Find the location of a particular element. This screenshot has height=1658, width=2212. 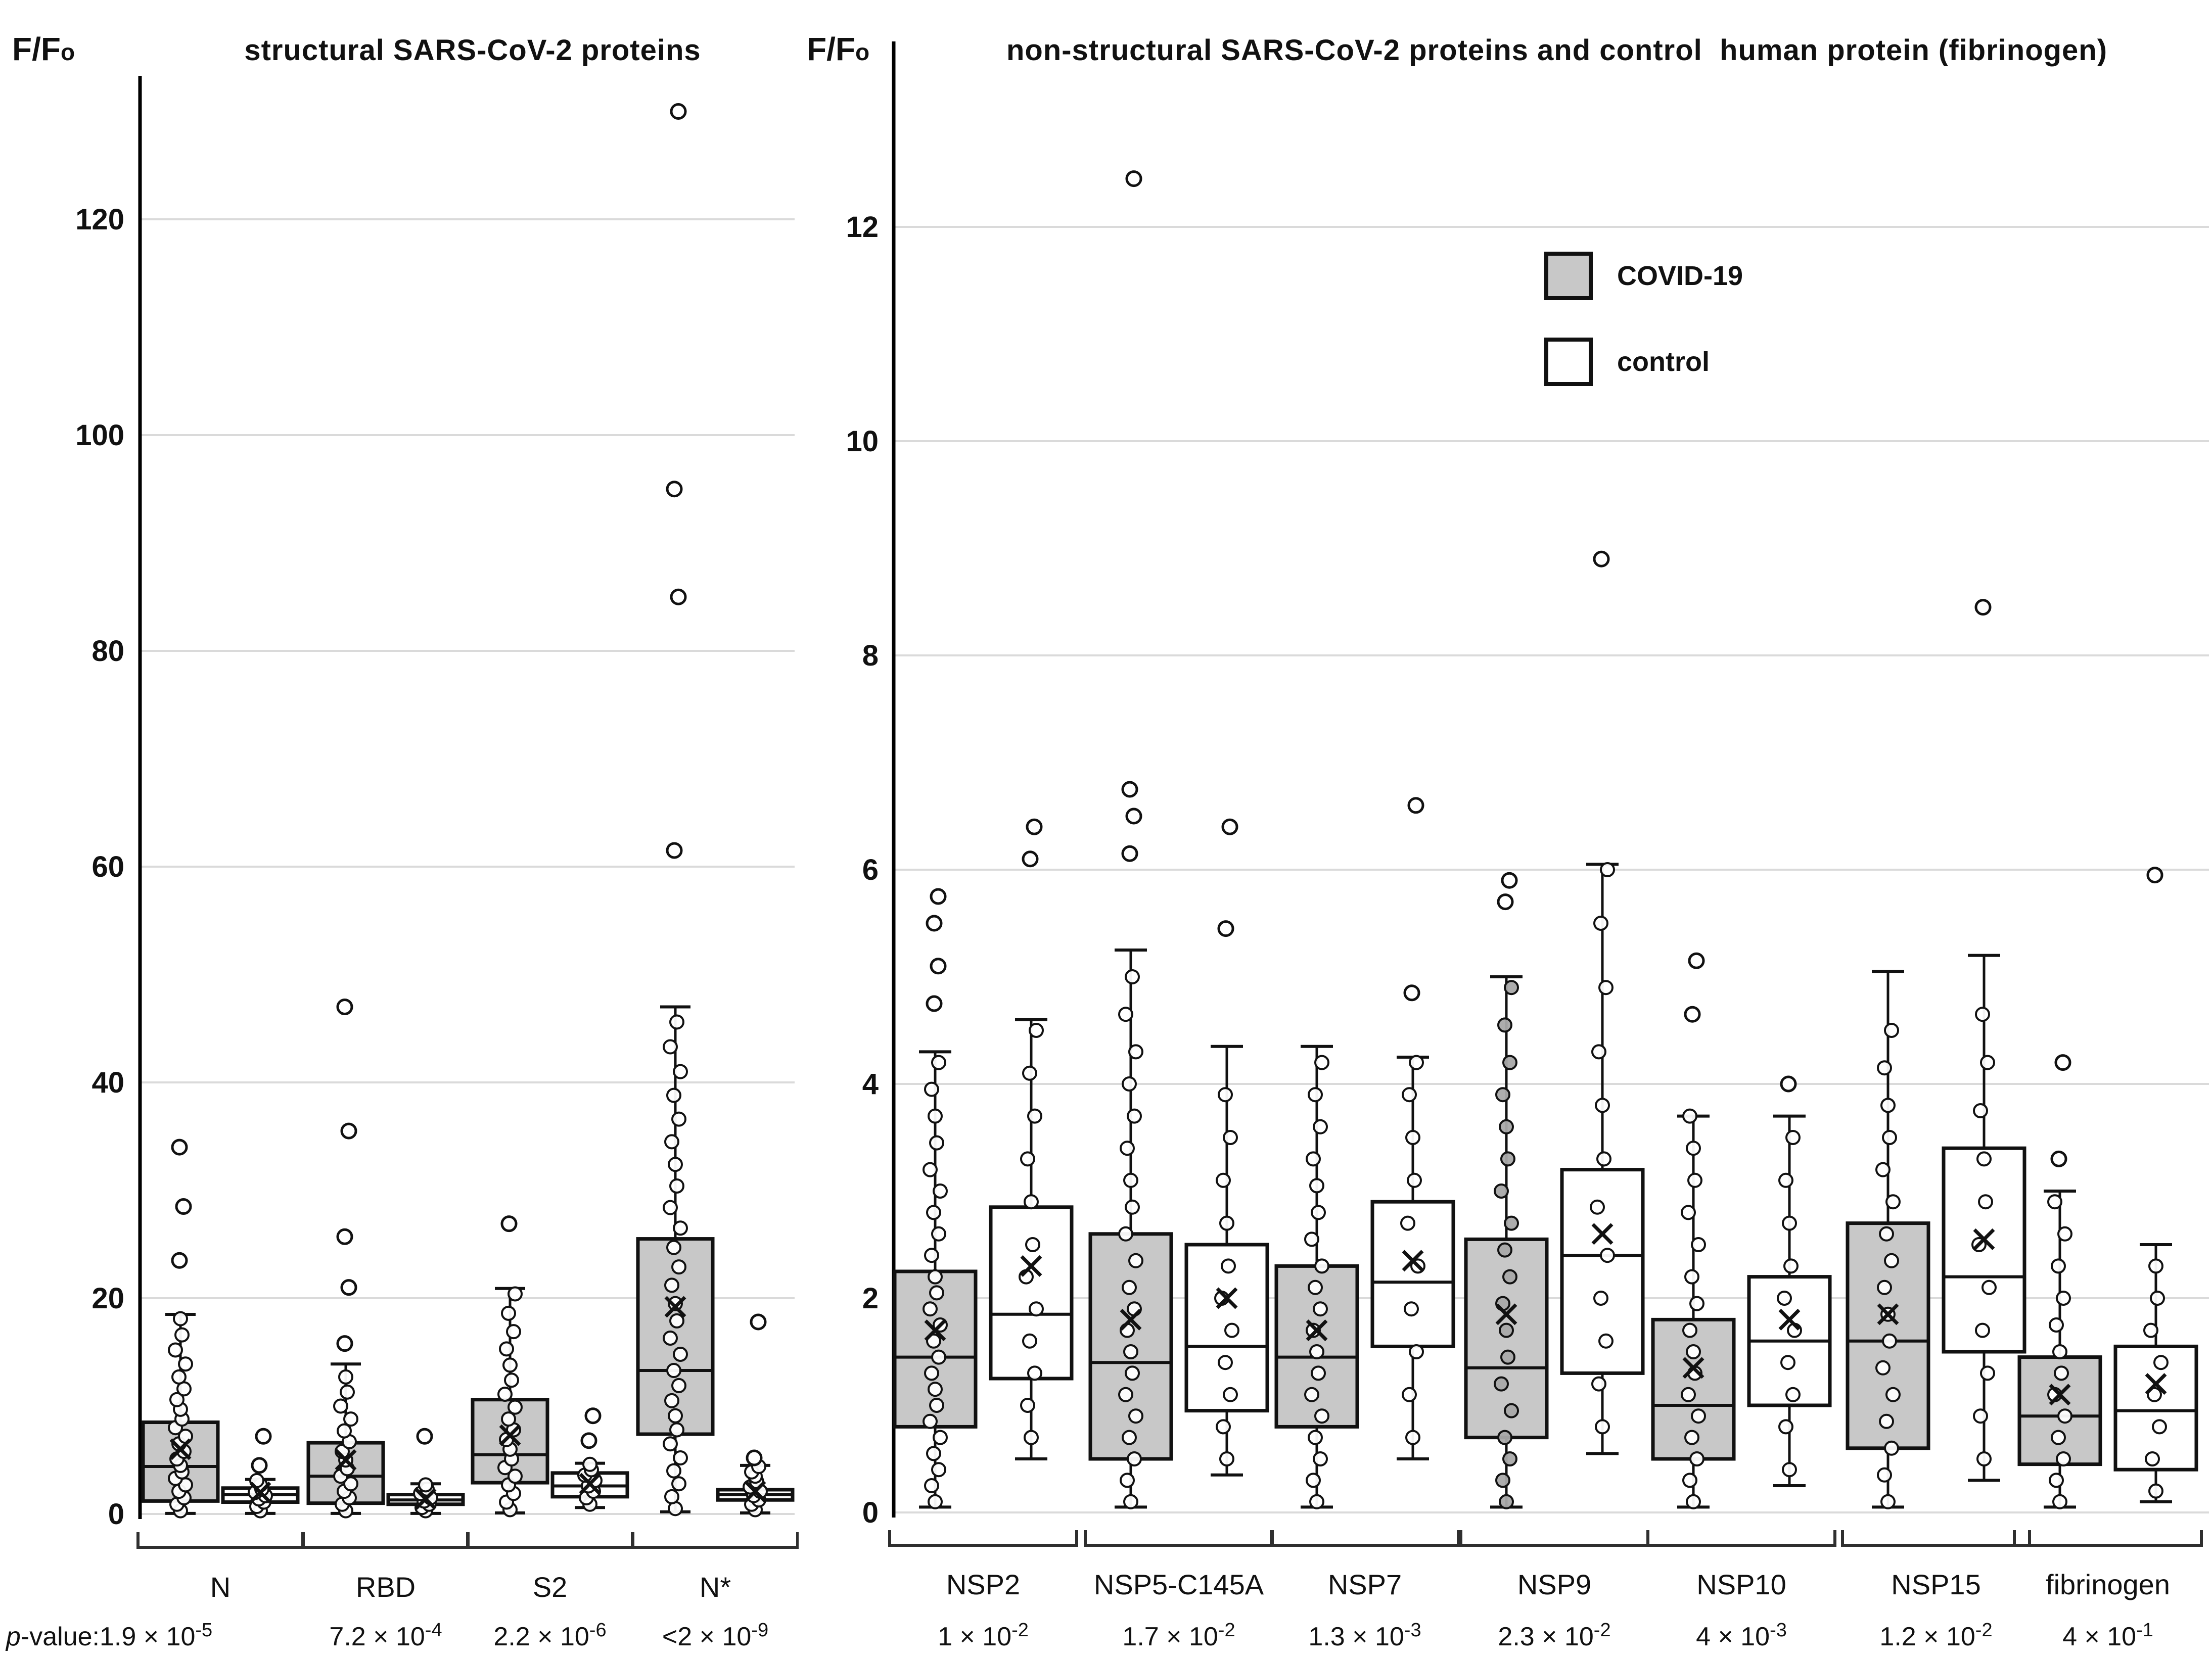

boxplot-NSP9-control is located at coordinates (1602, 1002).